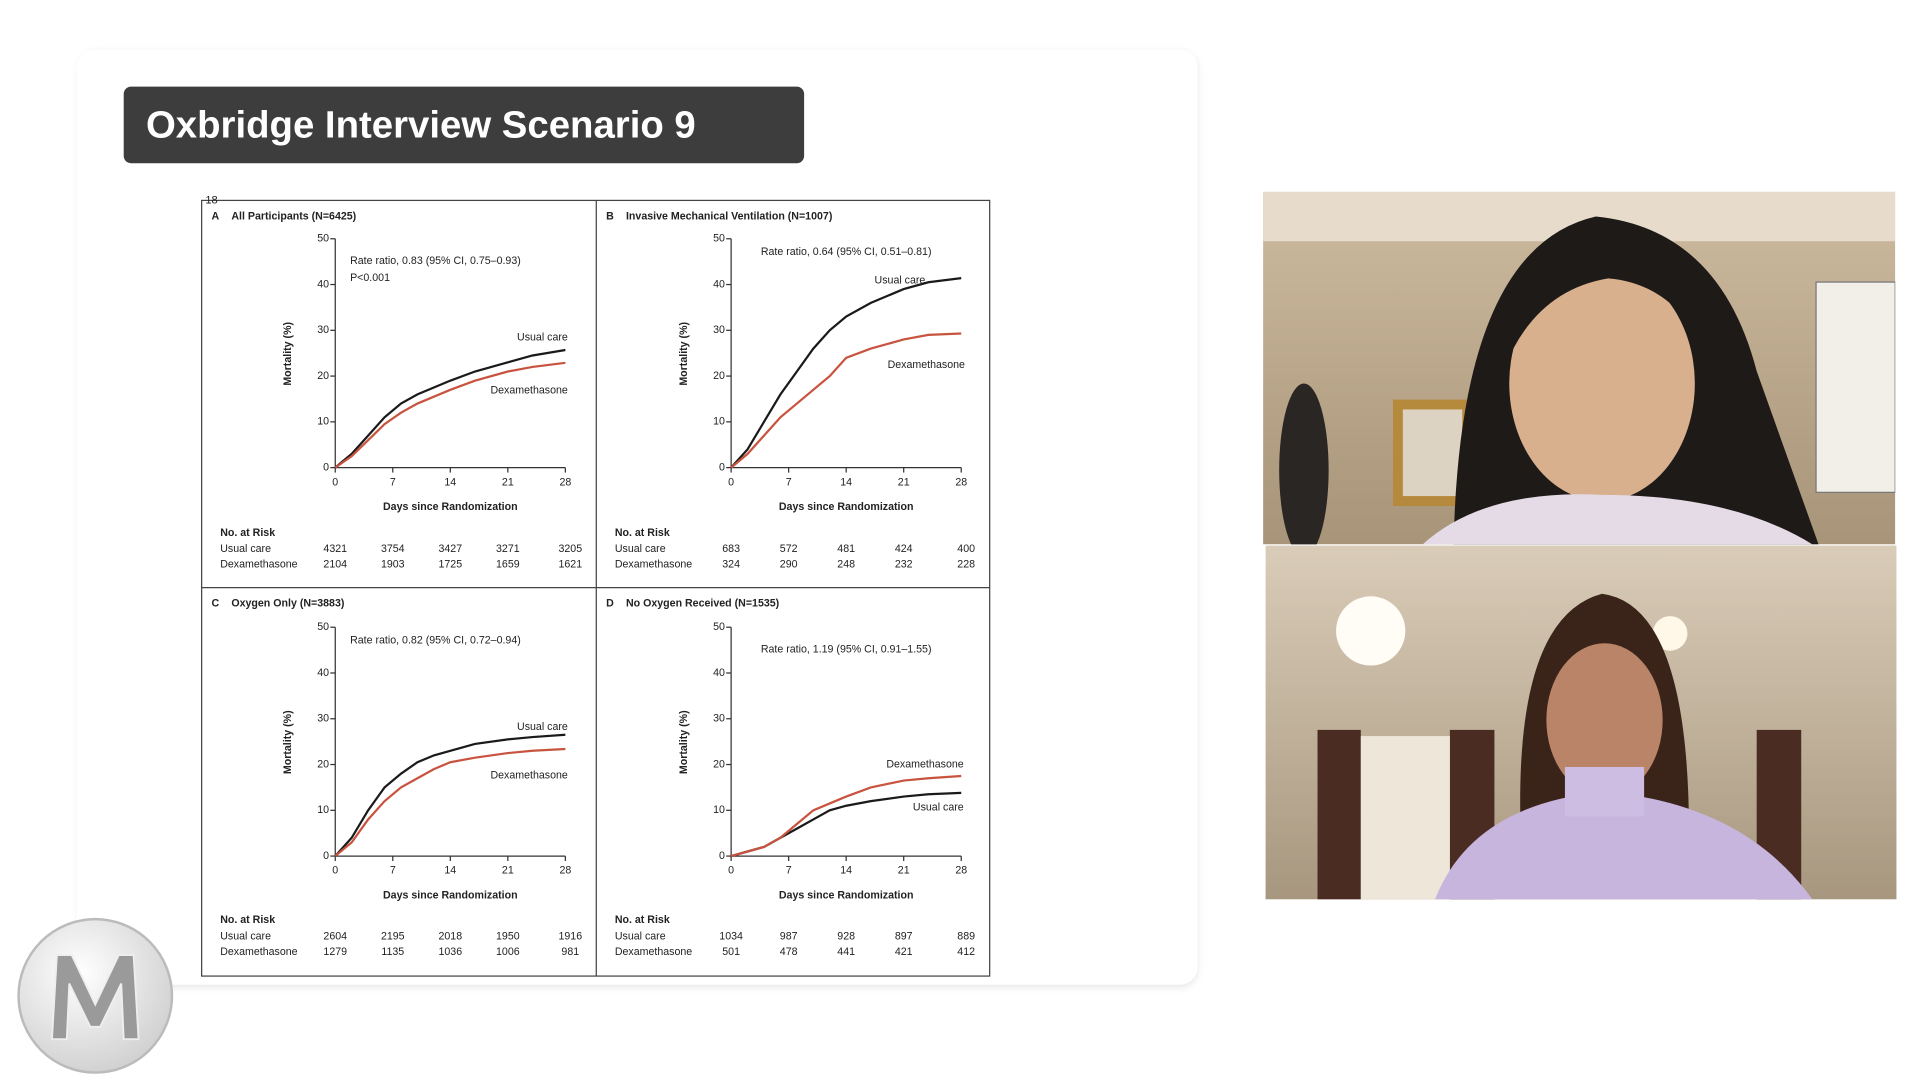 The width and height of the screenshot is (1920, 1085). I want to click on risk-value: 1135, so click(392, 952).